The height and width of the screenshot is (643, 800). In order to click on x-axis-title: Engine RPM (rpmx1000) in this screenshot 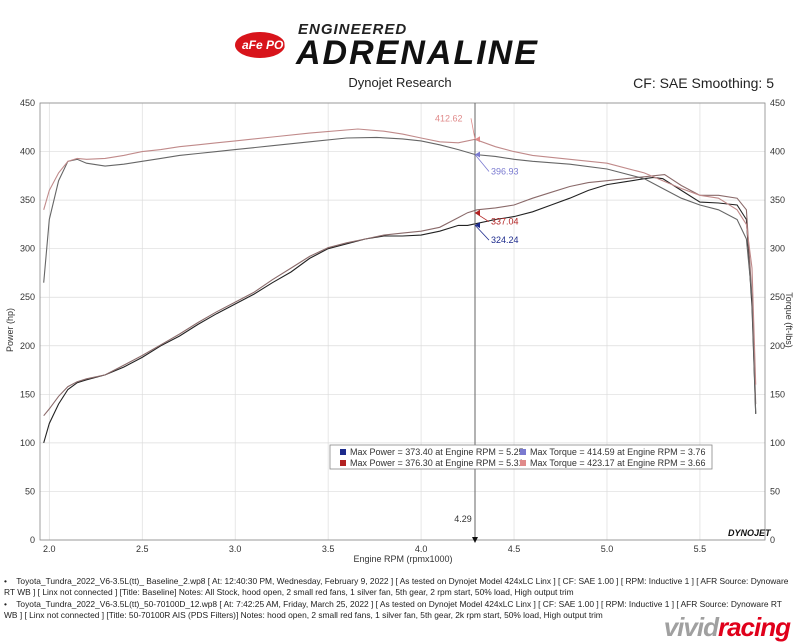, I will do `click(402, 559)`.